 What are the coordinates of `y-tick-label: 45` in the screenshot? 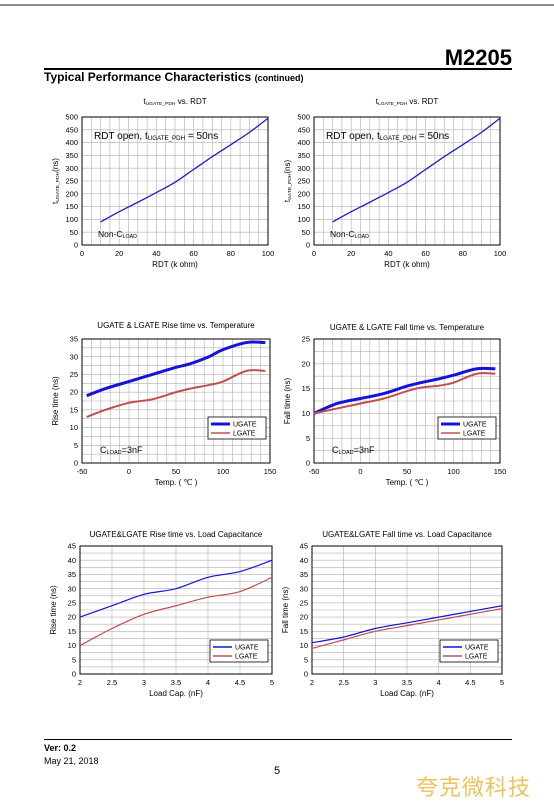 It's located at (72, 546).